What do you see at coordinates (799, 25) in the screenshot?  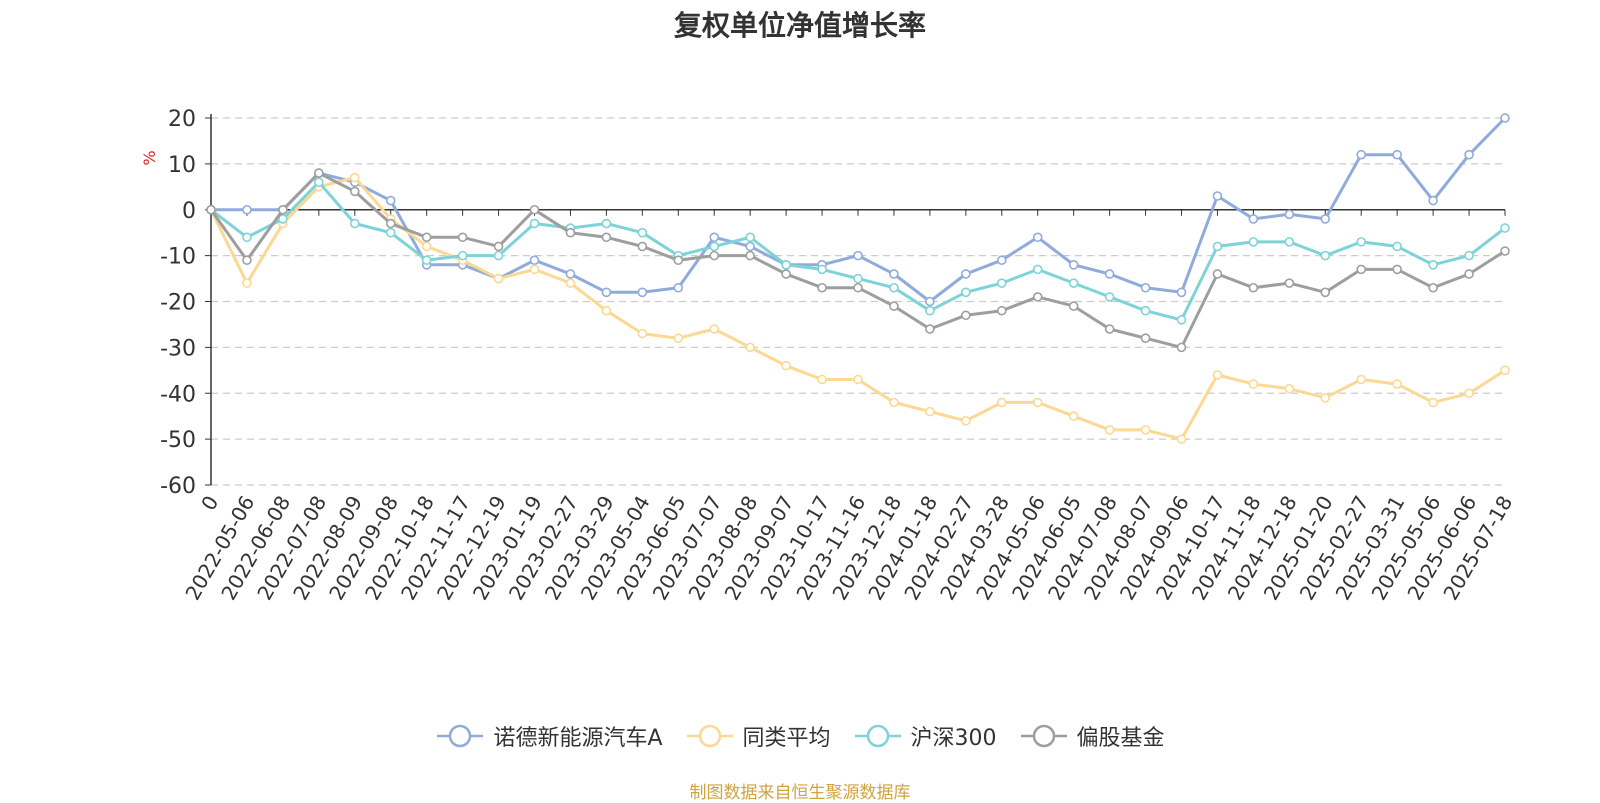 I see `chart-title: 复权单位净值增长率` at bounding box center [799, 25].